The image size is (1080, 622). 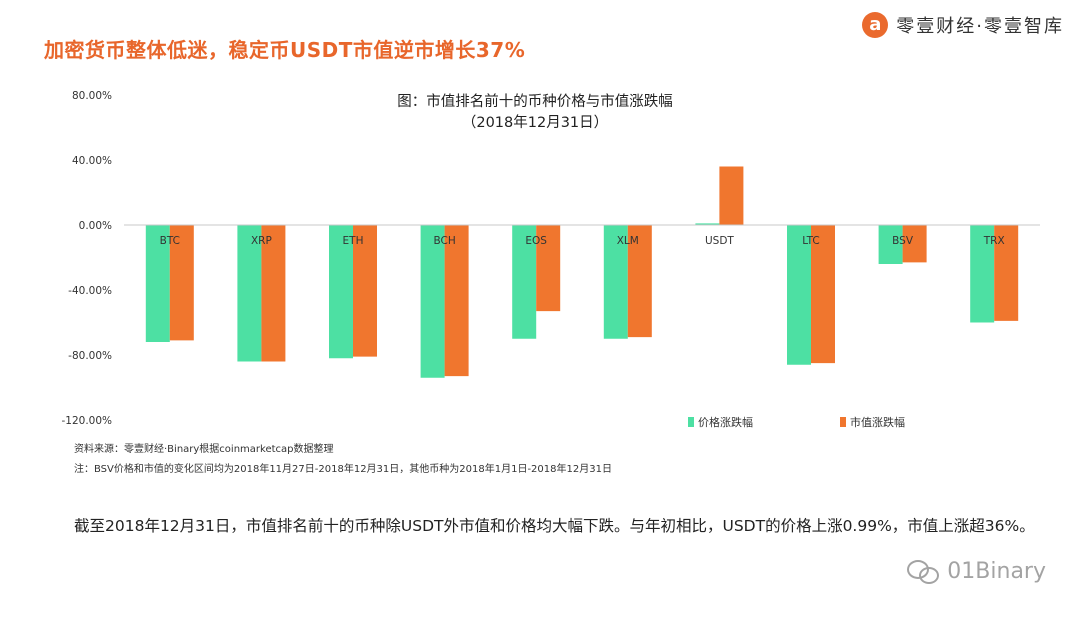 What do you see at coordinates (719, 241) in the screenshot?
I see `category-label-usdt: USDT` at bounding box center [719, 241].